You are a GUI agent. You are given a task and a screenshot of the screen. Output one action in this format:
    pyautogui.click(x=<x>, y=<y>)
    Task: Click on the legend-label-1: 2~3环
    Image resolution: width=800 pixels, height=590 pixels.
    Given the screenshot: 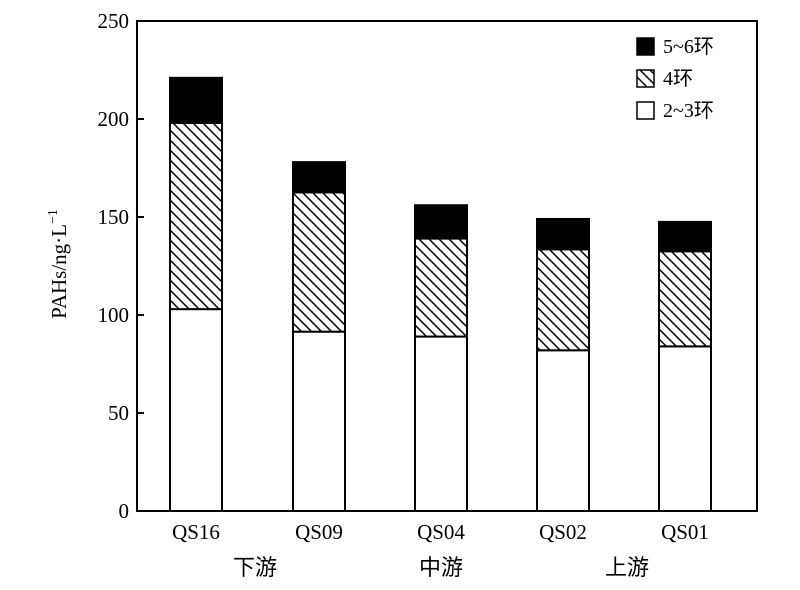 What is the action you would take?
    pyautogui.click(x=688, y=111)
    